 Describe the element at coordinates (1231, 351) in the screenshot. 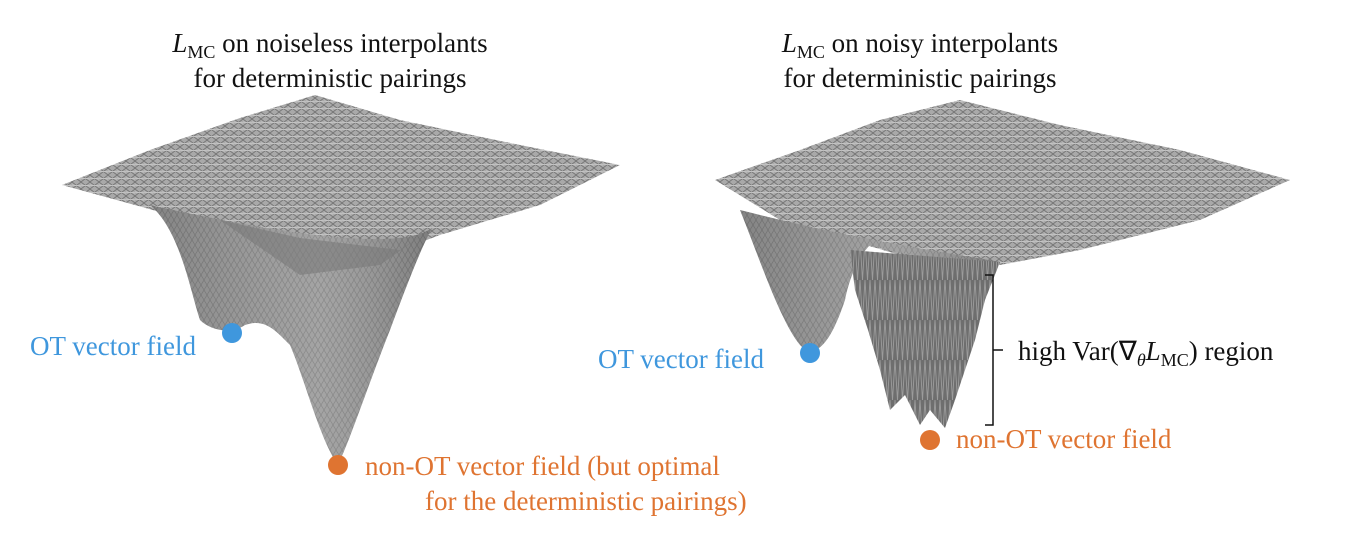

I see `region-suffix: ) region` at that location.